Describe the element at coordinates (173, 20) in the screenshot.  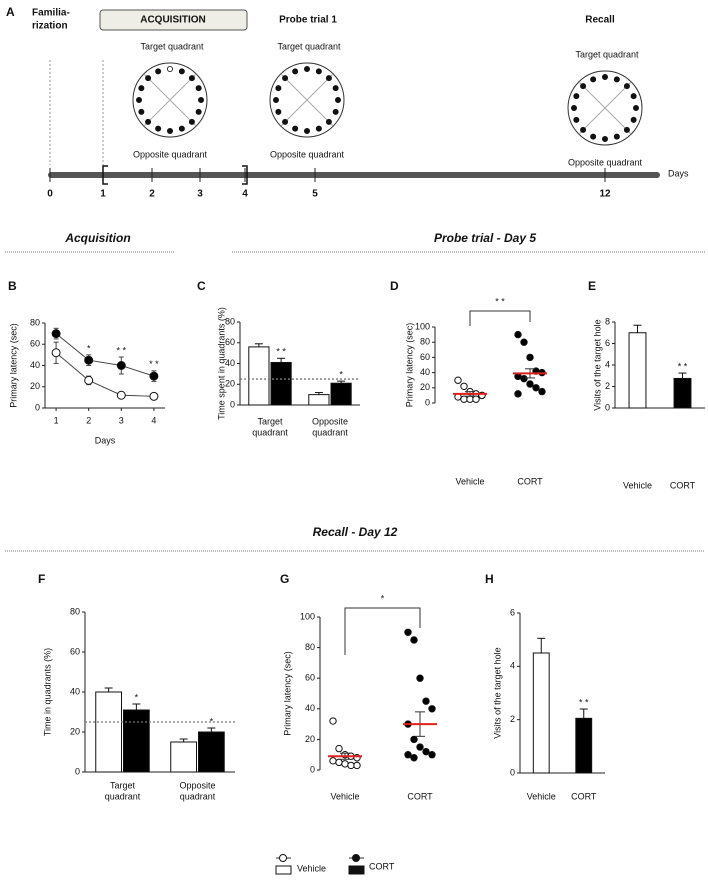
I see `stage-label: ACQUISITION` at that location.